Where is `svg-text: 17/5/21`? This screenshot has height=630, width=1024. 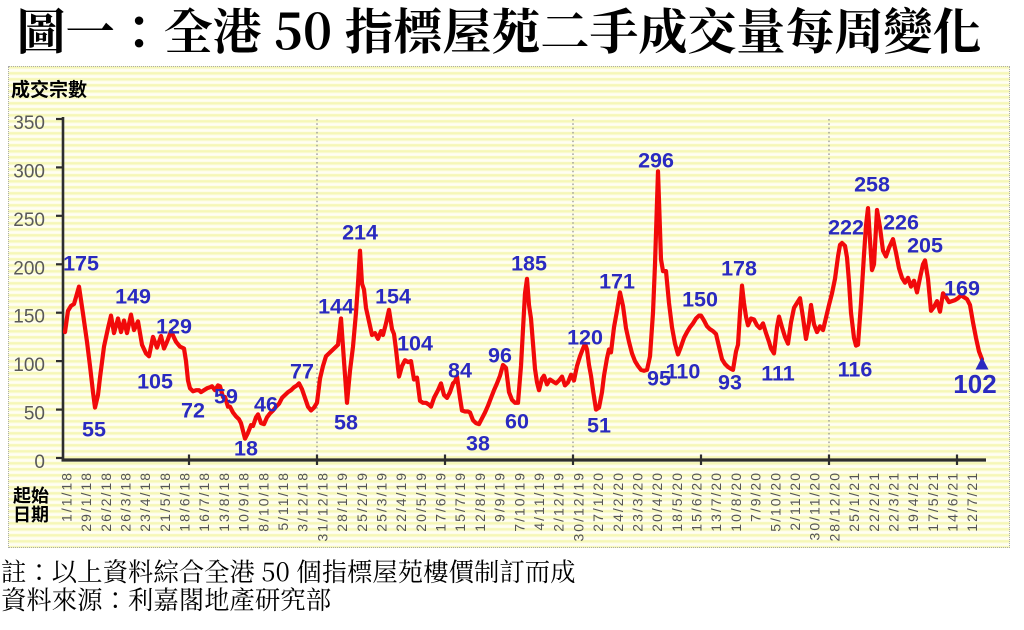 svg-text: 17/5/21 is located at coordinates (933, 501).